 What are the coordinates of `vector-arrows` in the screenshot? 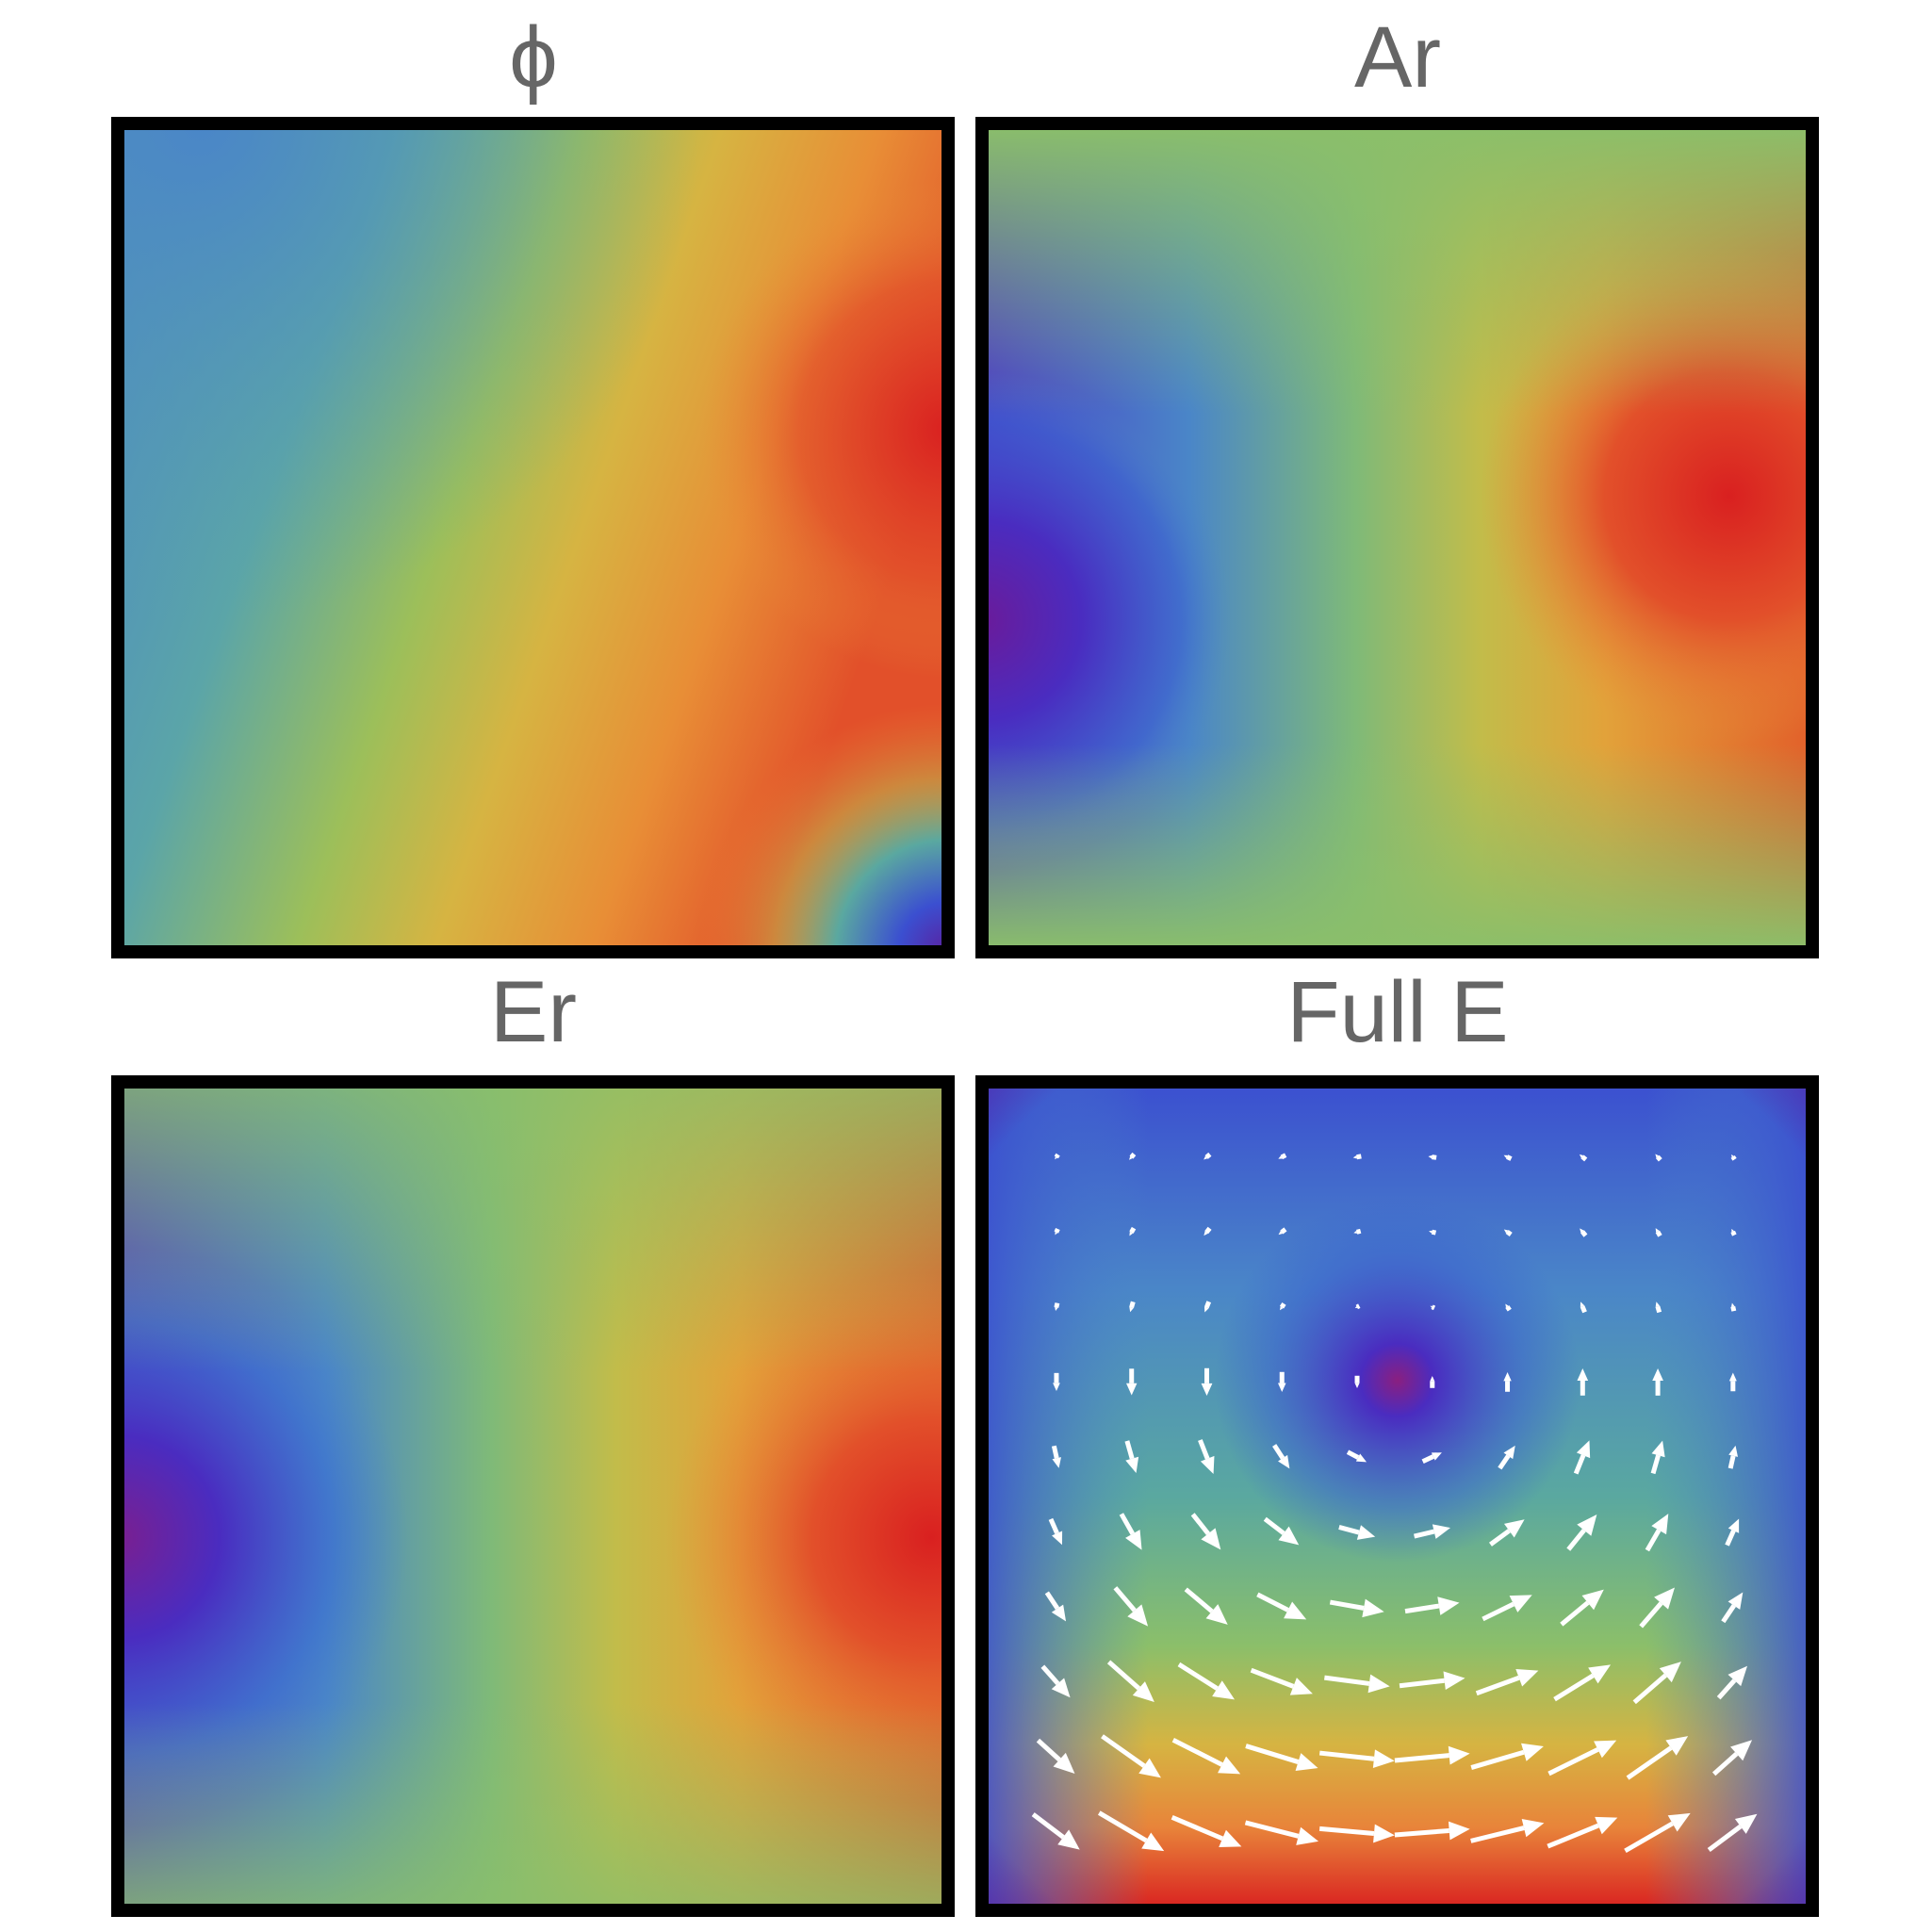 It's located at (1394, 1503).